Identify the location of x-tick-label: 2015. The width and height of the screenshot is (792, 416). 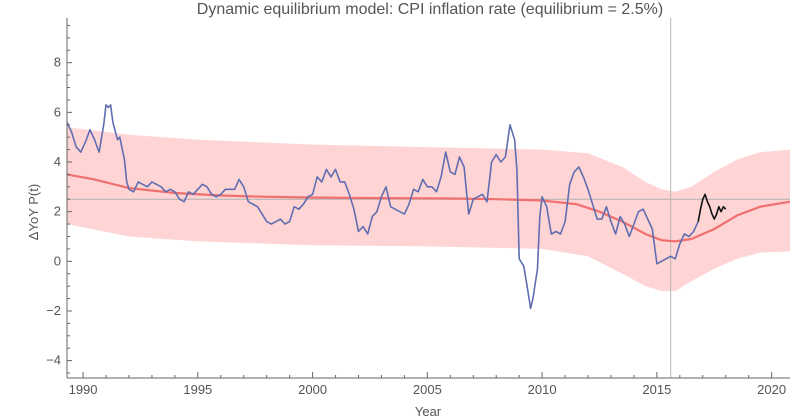
(656, 389).